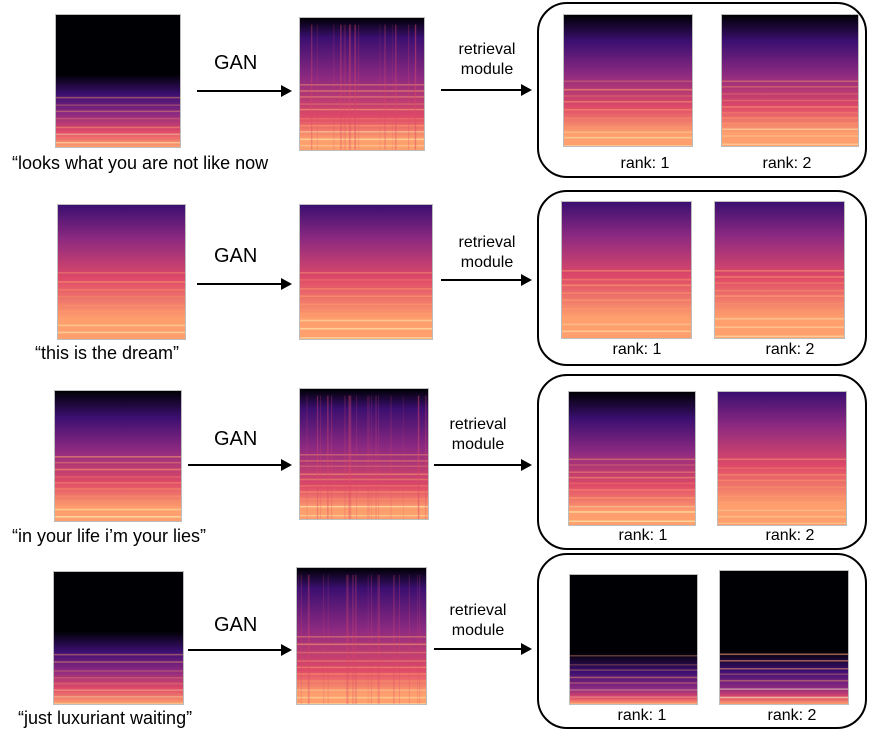  Describe the element at coordinates (487, 242) in the screenshot. I see `retrieval-label-line1: retrieval` at that location.